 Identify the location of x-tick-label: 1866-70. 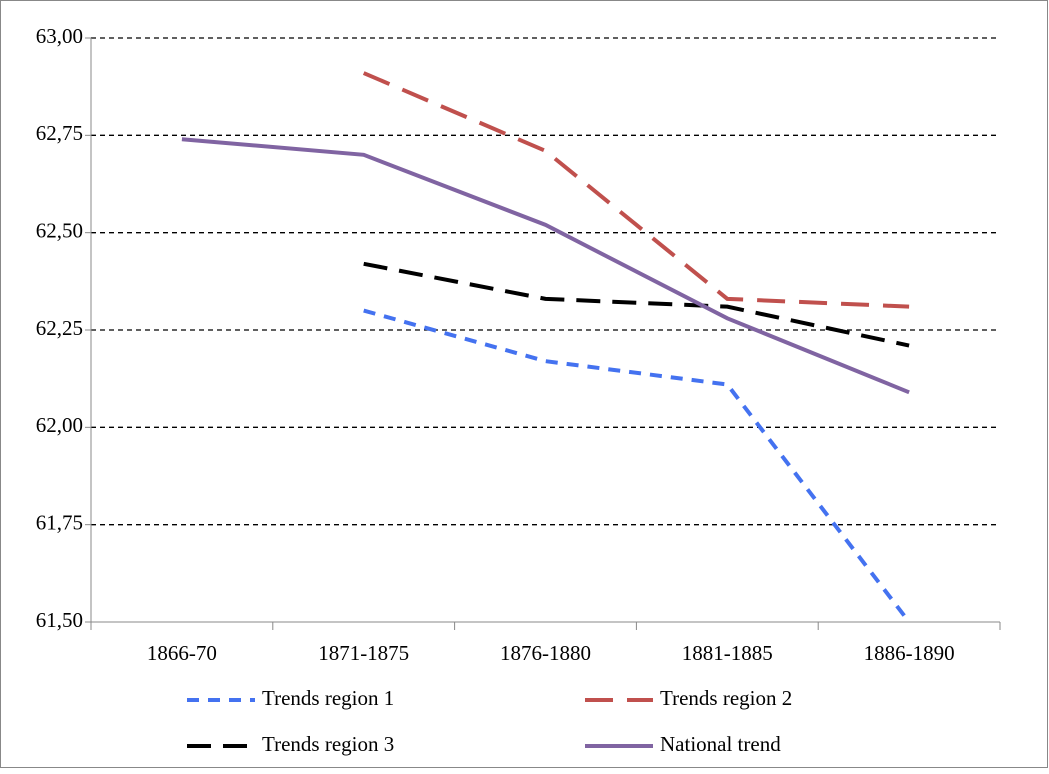
(182, 653).